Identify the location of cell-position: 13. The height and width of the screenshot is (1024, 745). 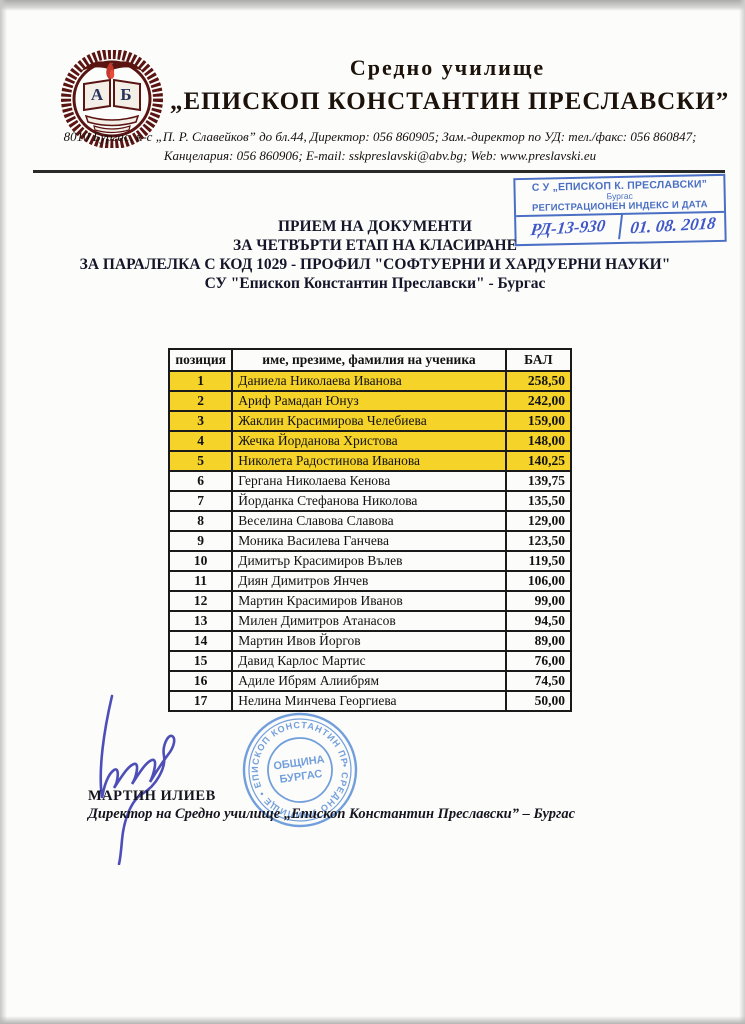
(200, 621).